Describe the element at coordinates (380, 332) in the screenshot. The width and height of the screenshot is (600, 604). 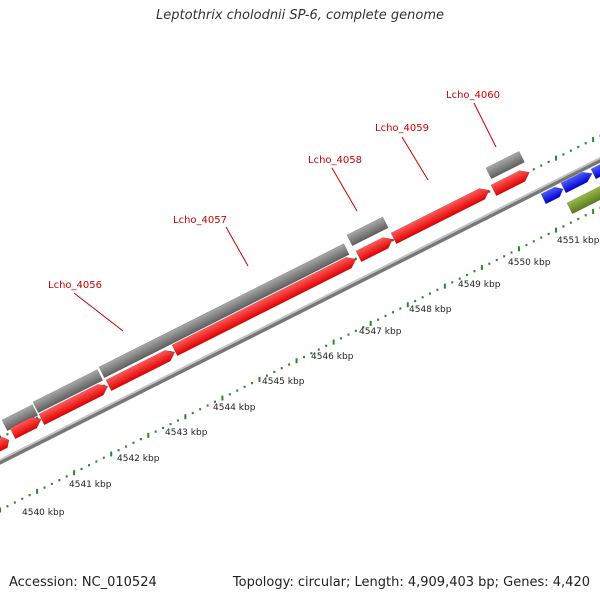
I see `scale-label: 4547 kbp` at that location.